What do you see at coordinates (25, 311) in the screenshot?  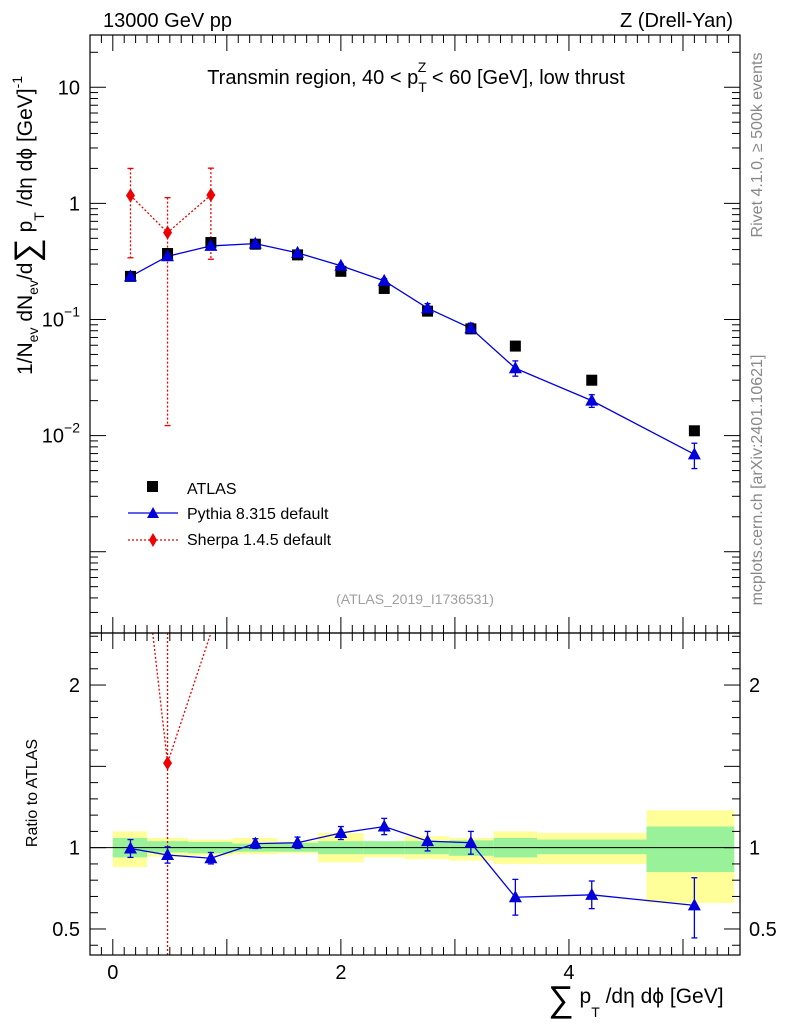 I see `ylabel-part-2: dN` at bounding box center [25, 311].